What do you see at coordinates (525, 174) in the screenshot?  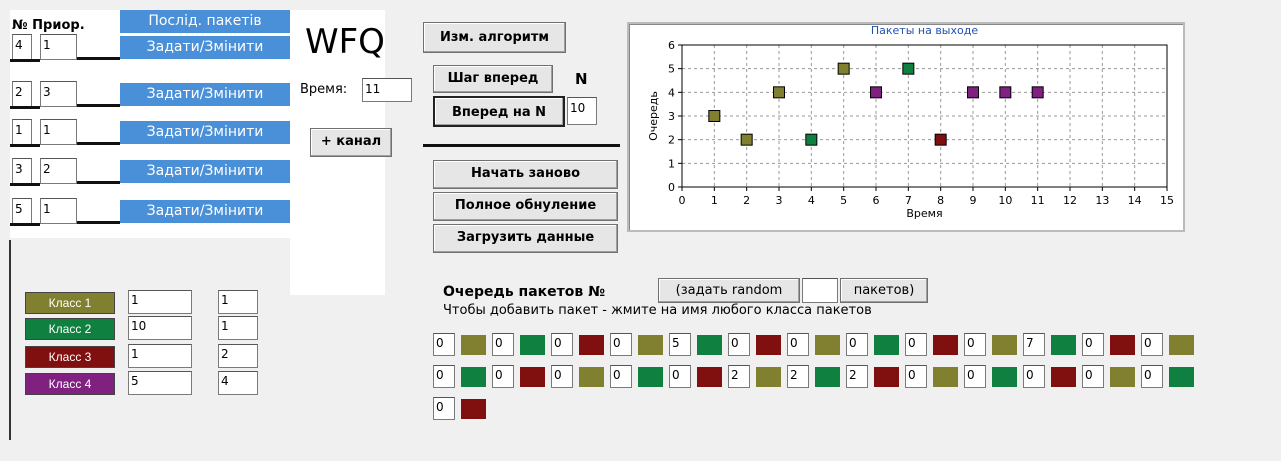 I see `restart-button: Начать заново` at bounding box center [525, 174].